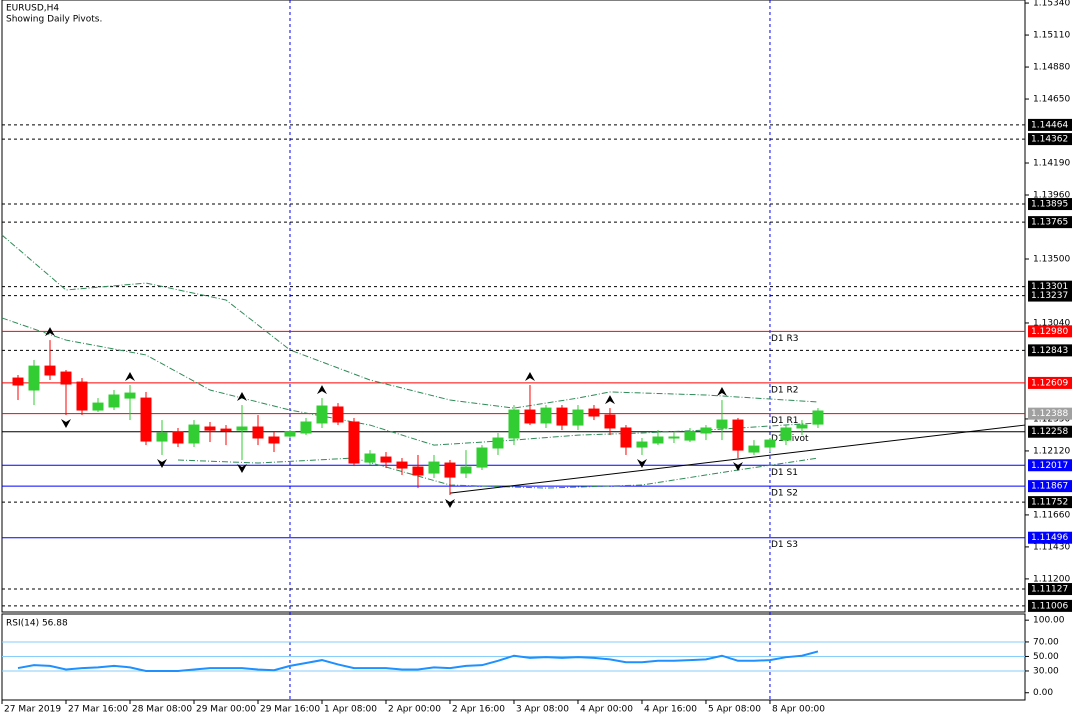 This screenshot has height=724, width=1080. I want to click on y-tick-label: 1.15340, so click(1051, 4).